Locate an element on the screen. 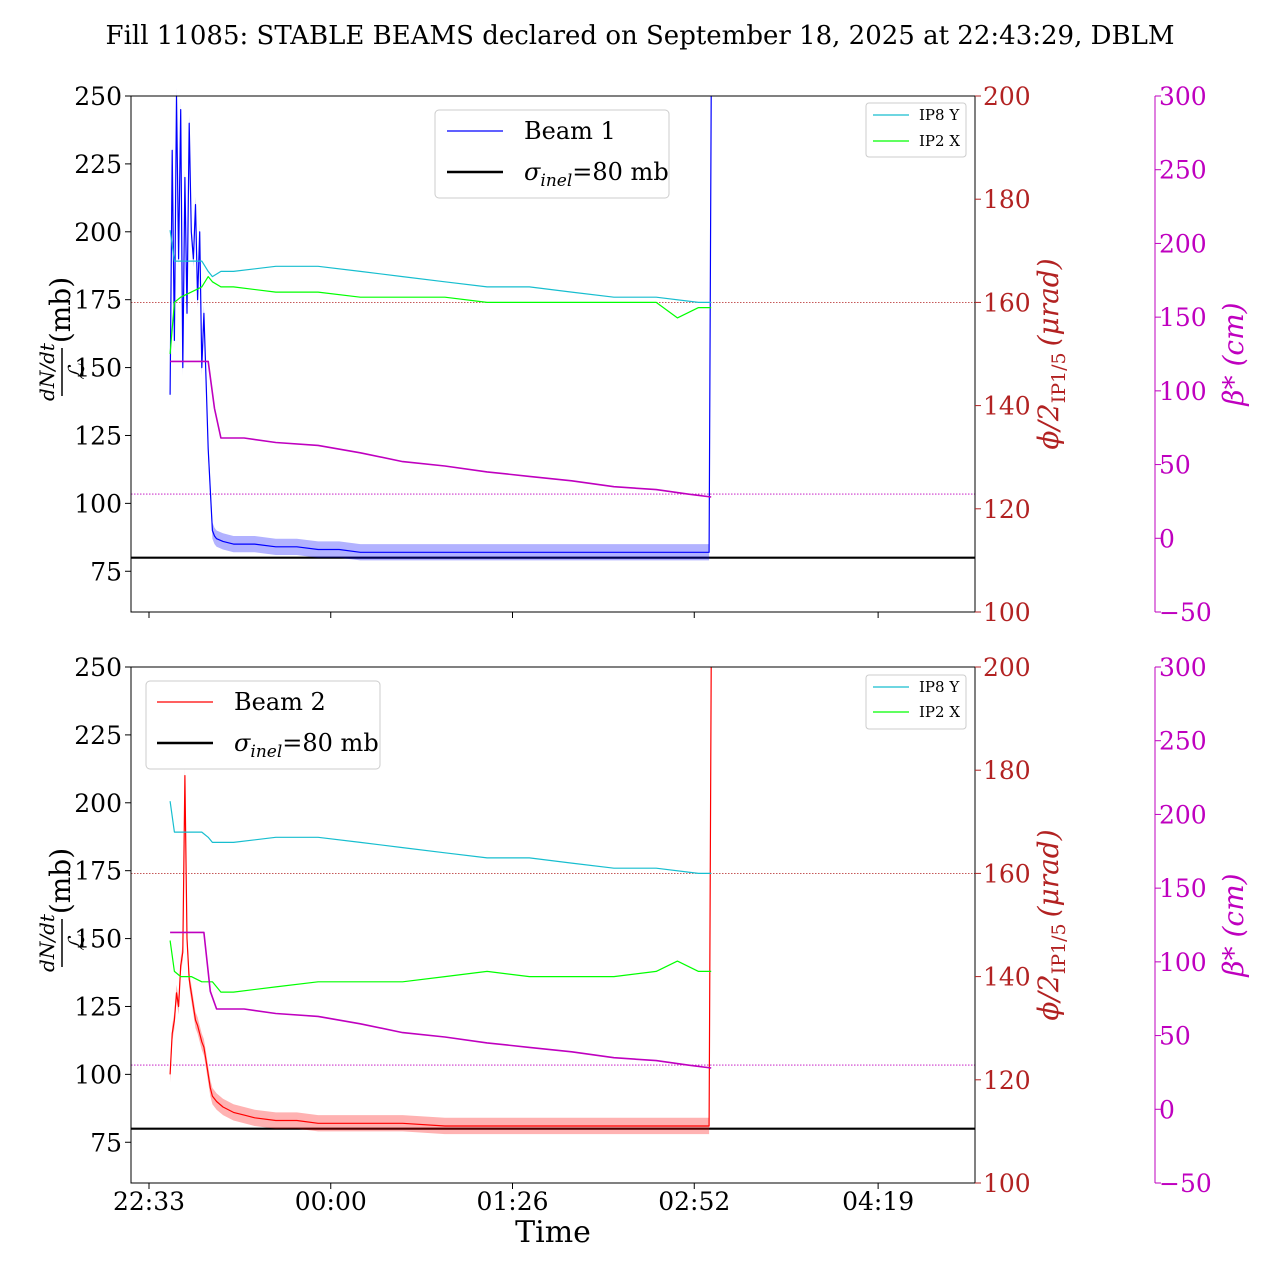 Image resolution: width=1280 pixels, height=1280 pixels. panel1-left-ticks: 250 225 200 175 150 125 100 75 is located at coordinates (102, 334).